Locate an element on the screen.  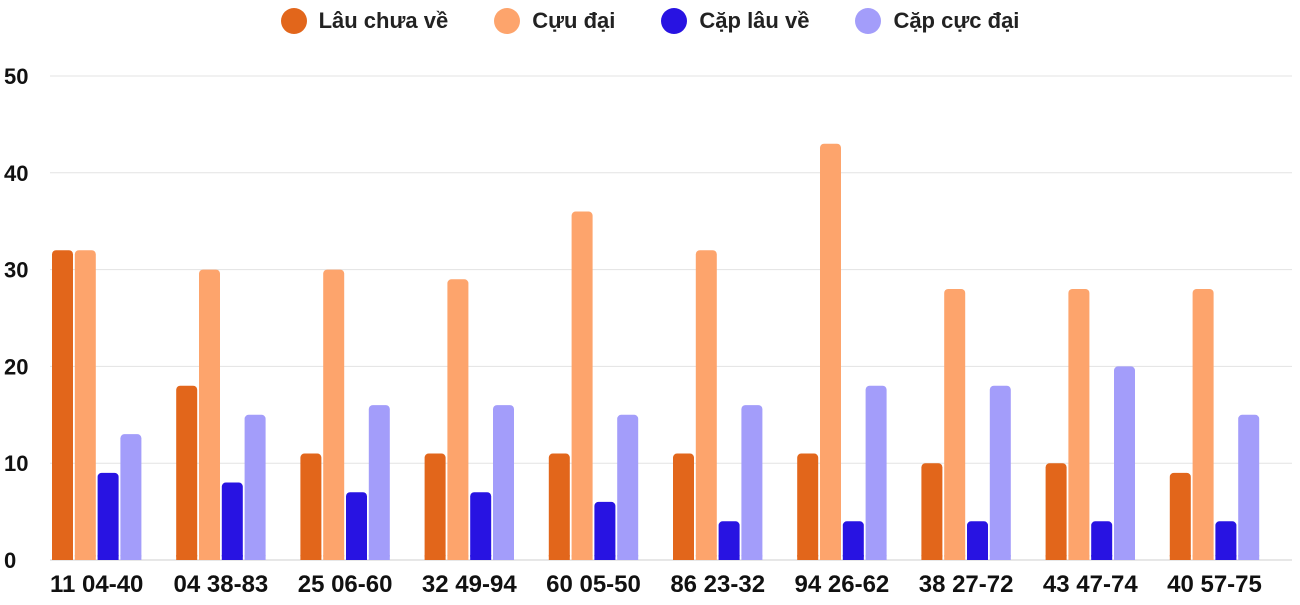
legend-swatch-cuu-dai is located at coordinates (507, 21).